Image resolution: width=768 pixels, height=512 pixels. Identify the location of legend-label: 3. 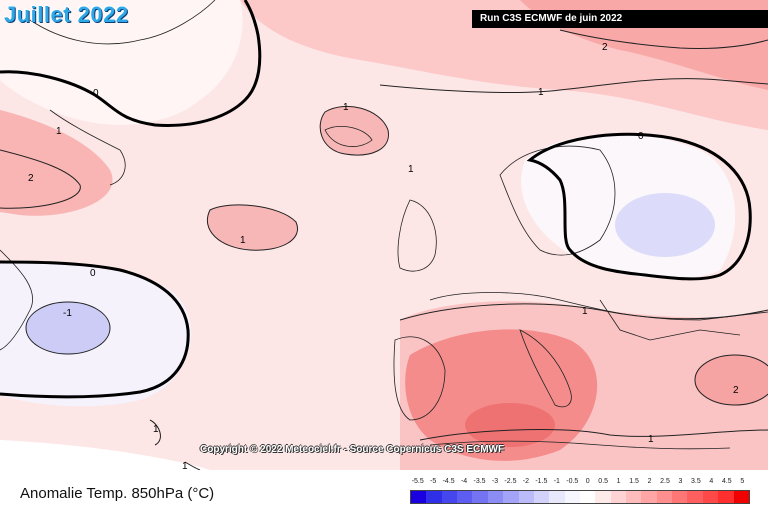
(680, 481).